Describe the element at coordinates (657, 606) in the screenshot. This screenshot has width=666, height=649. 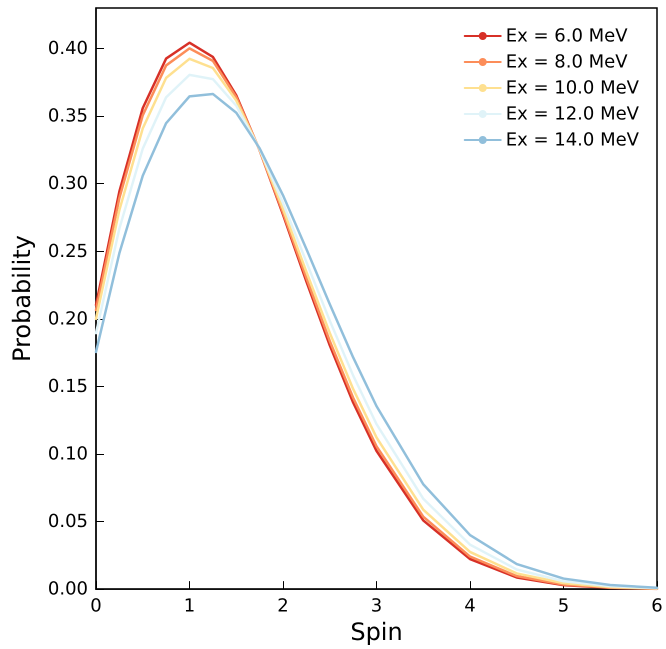
I see `x-tick-label: 6` at that location.